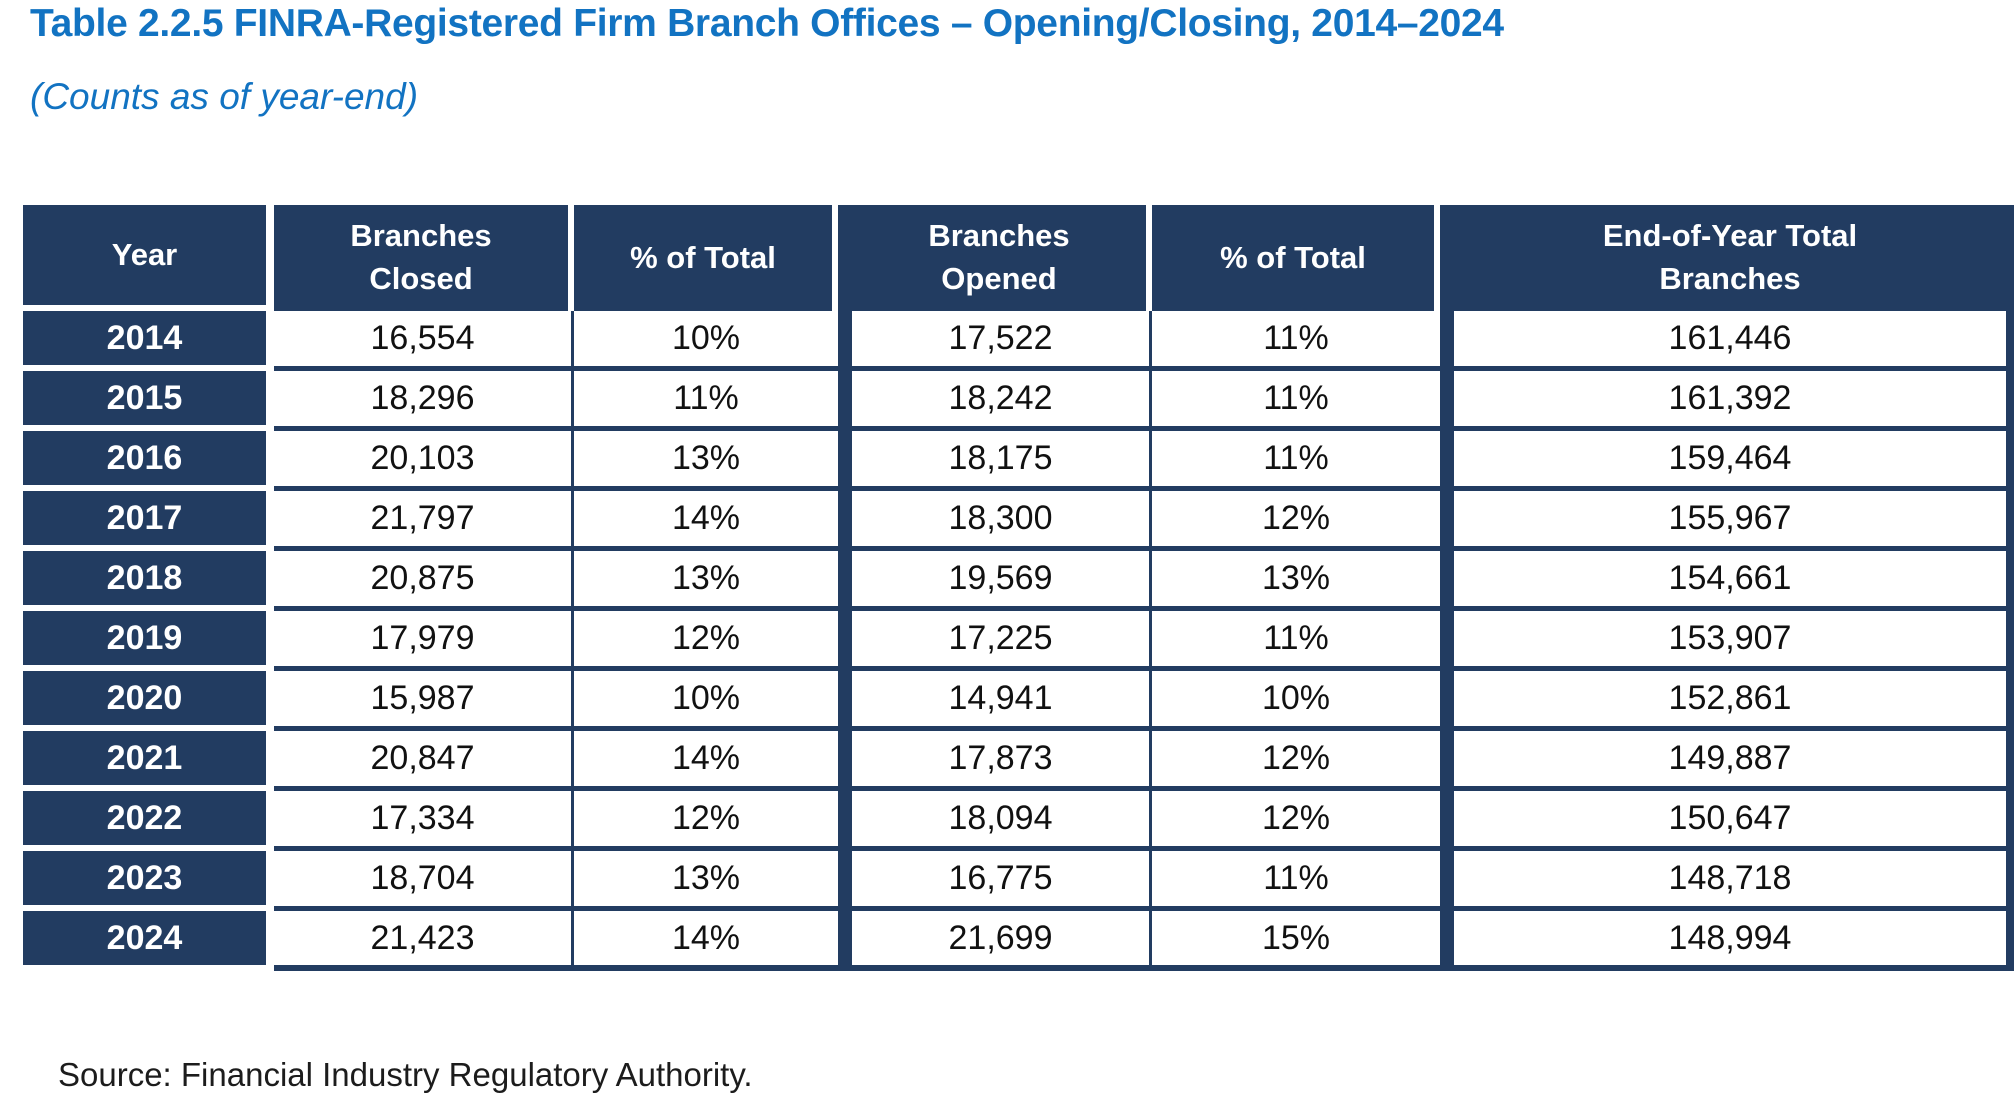 The height and width of the screenshot is (1111, 2016). Describe the element at coordinates (1296, 581) in the screenshot. I see `pct-opened-cell: 13%` at that location.